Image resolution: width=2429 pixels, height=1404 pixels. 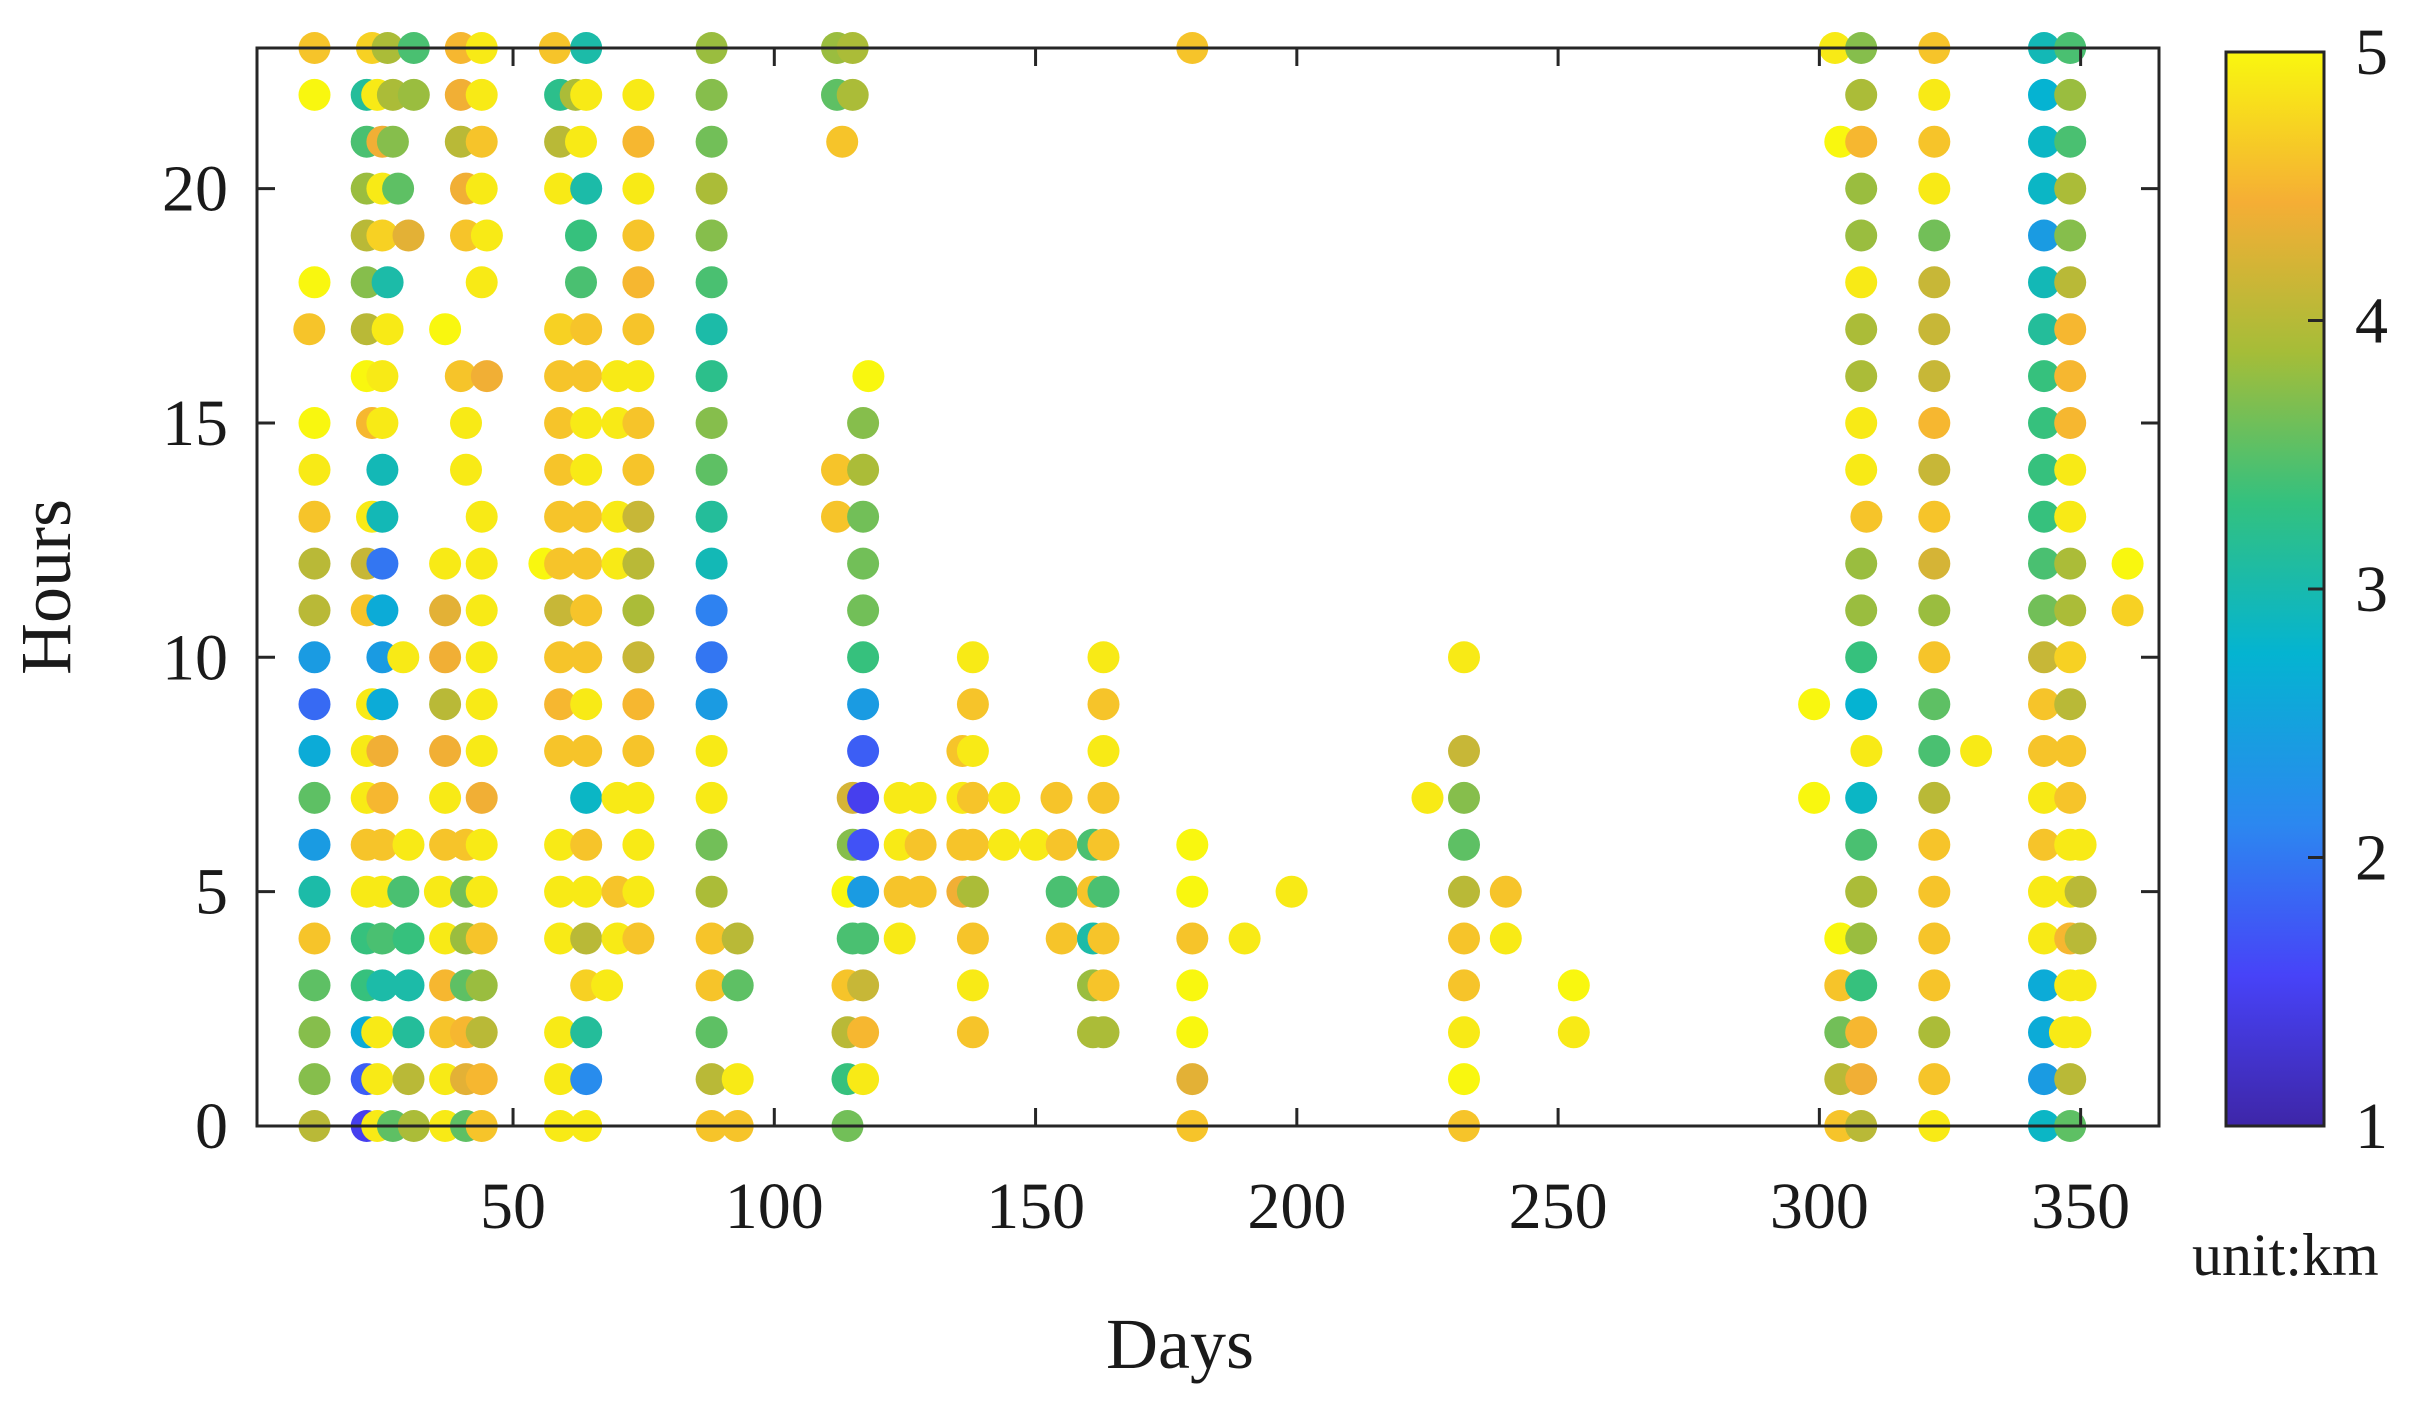 I want to click on colorbar-tick-label: 5, so click(x=2371, y=52).